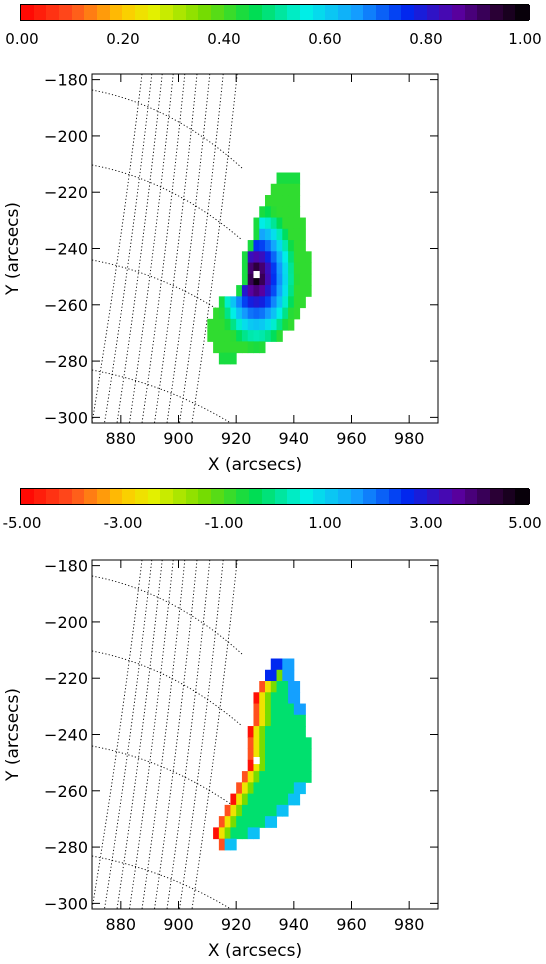 The height and width of the screenshot is (964, 546). What do you see at coordinates (262, 754) in the screenshot?
I see `heatmap-cells` at bounding box center [262, 754].